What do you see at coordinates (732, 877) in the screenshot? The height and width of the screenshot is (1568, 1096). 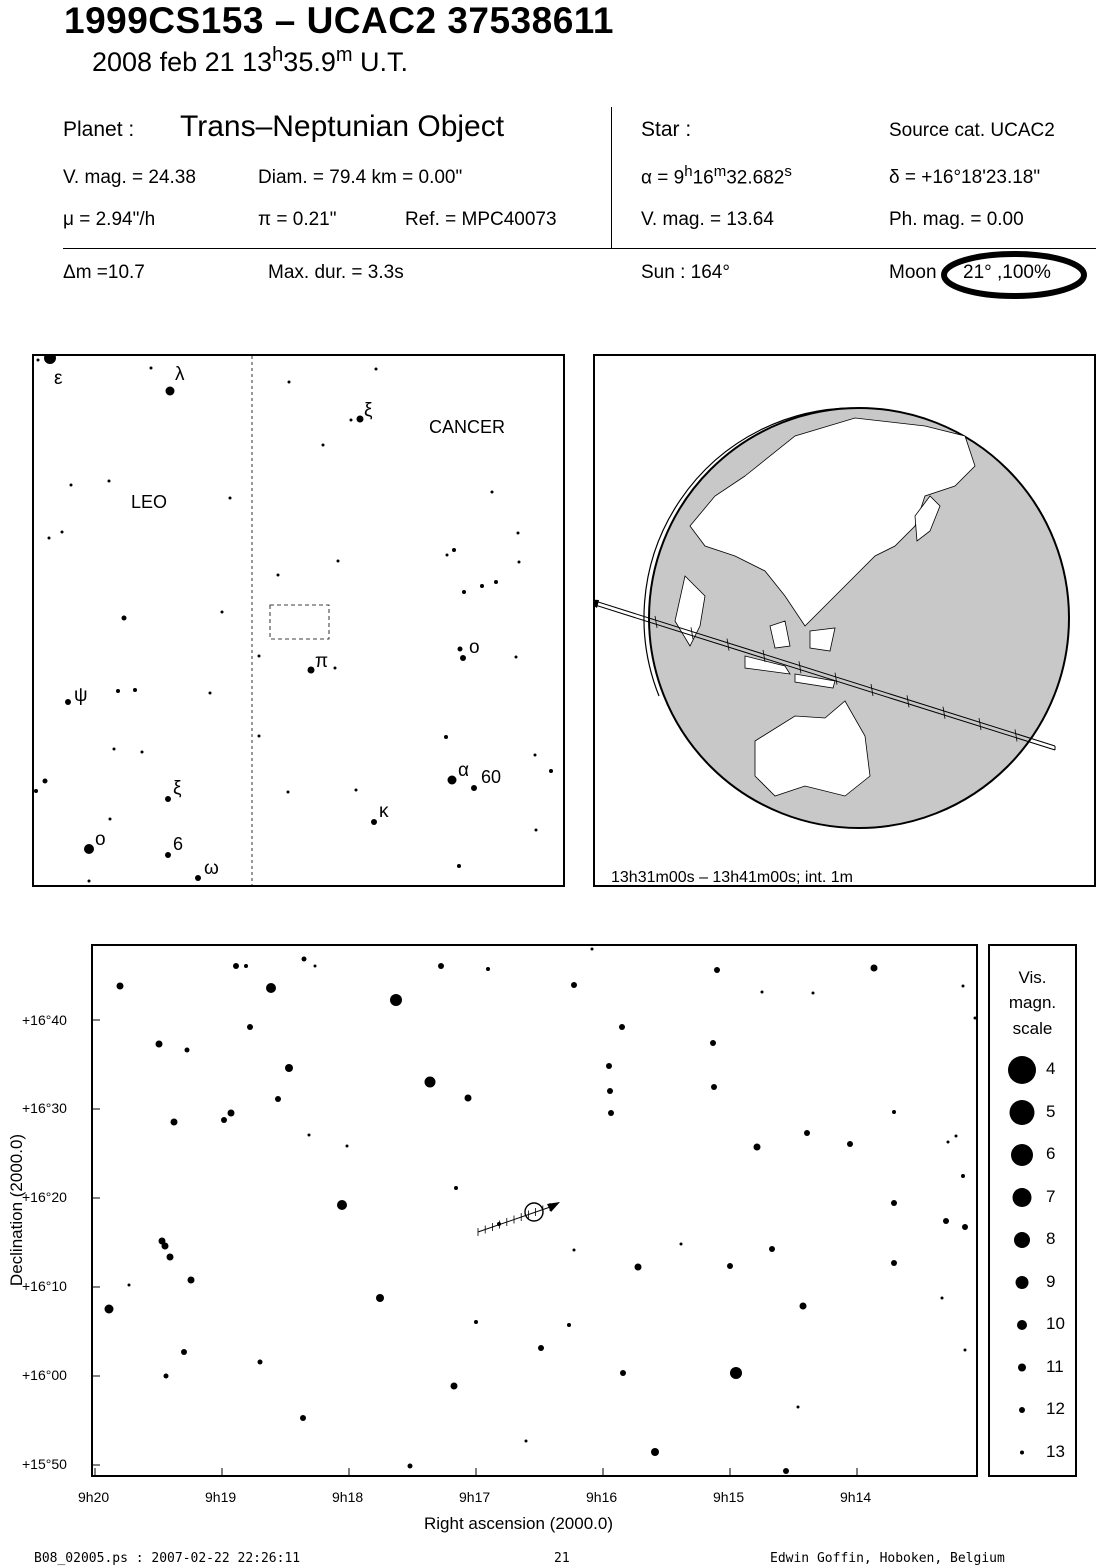 I see `globe-caption: 13h31m00s – 13h41m00s; int. 1m` at bounding box center [732, 877].